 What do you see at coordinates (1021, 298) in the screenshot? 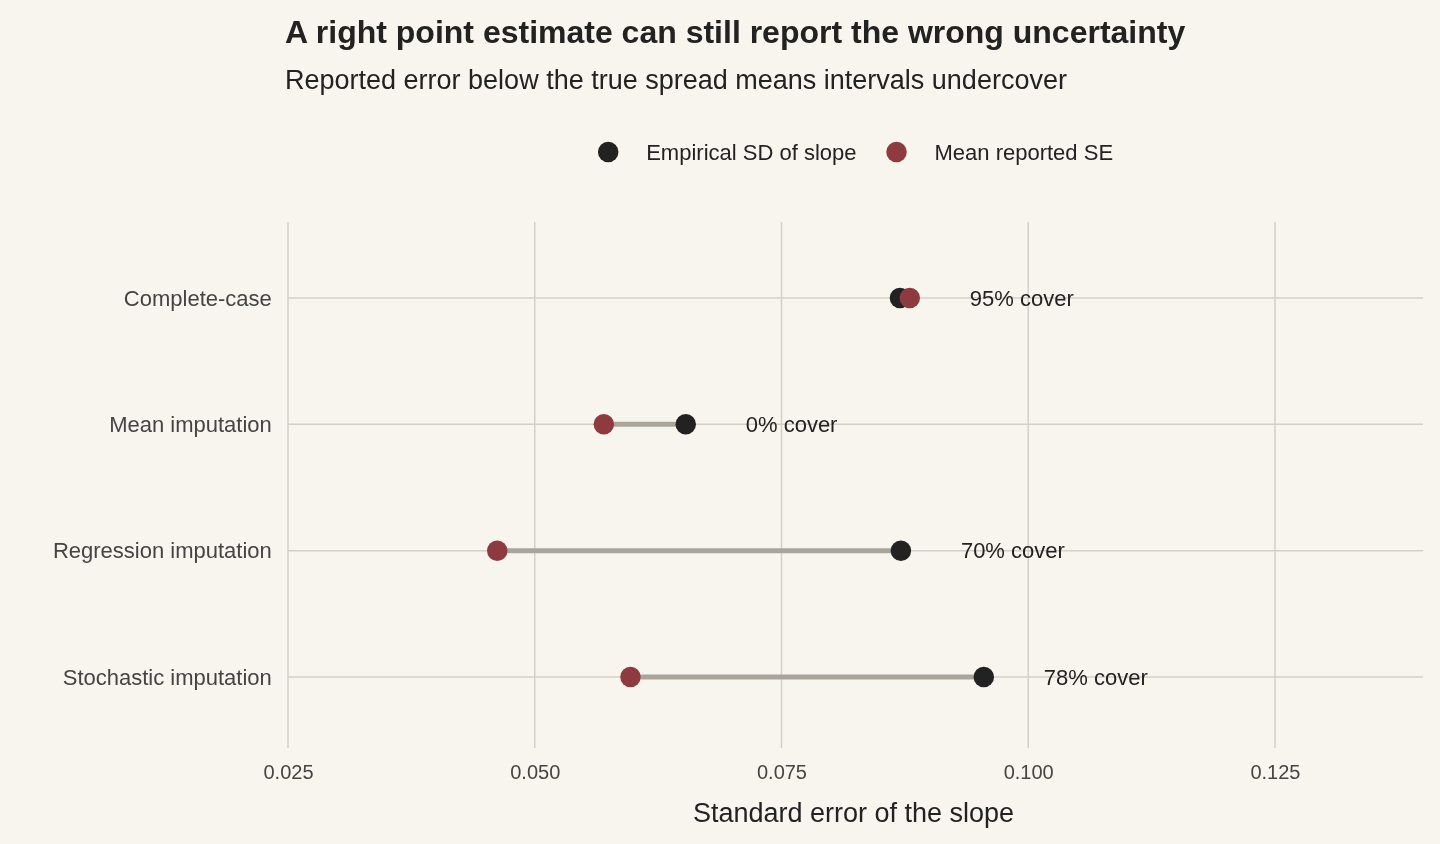
I see `annotation: 95% cover` at bounding box center [1021, 298].